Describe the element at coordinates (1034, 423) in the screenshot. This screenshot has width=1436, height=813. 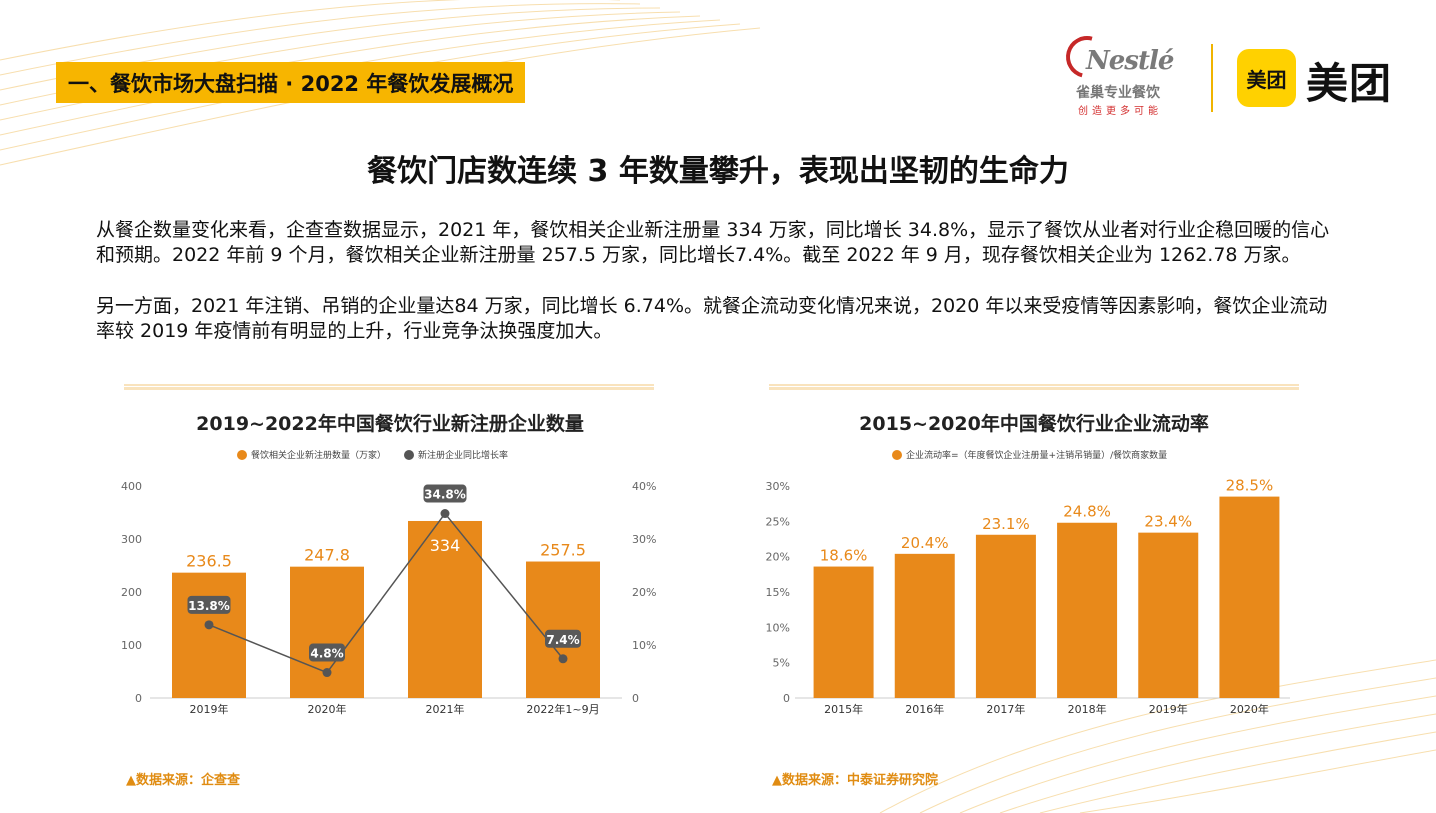
I see `right-chart-title: 2015~2020年中国餐饮行业企业流动率` at that location.